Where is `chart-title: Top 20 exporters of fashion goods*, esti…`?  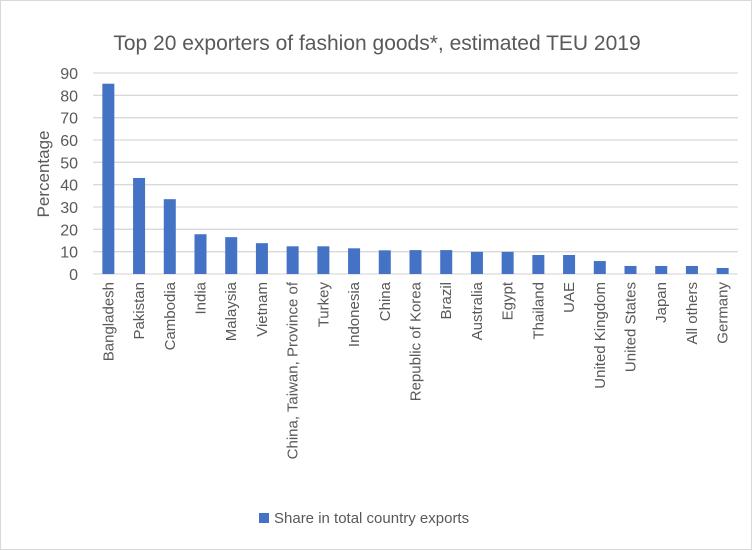
chart-title: Top 20 exporters of fashion goods*, esti… is located at coordinates (376, 43).